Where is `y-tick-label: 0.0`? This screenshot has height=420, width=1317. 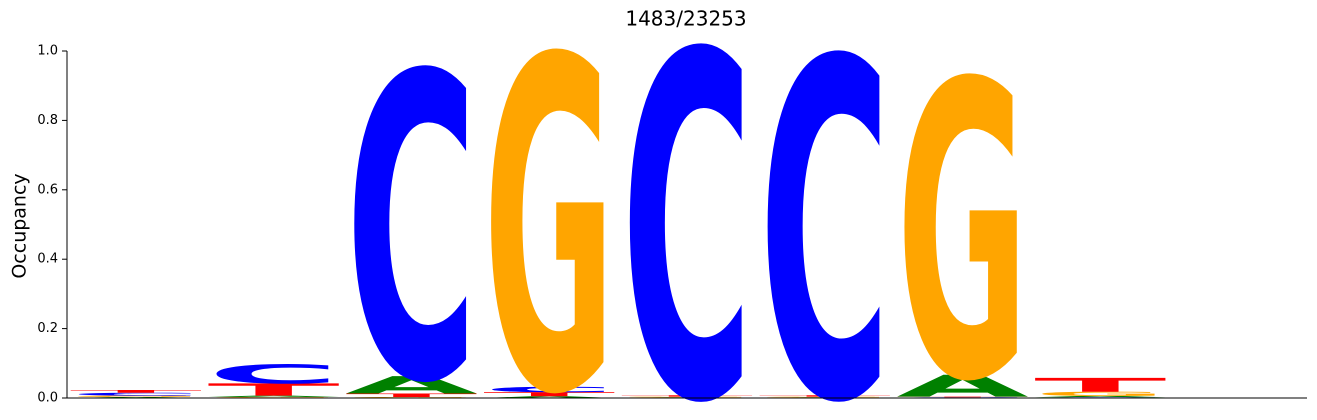 y-tick-label: 0.0 is located at coordinates (47, 398).